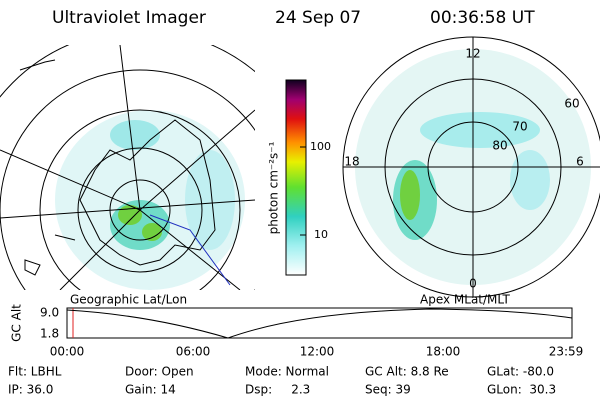  What do you see at coordinates (465, 300) in the screenshot?
I see `panel-label: Apex MLat/MLT` at bounding box center [465, 300].